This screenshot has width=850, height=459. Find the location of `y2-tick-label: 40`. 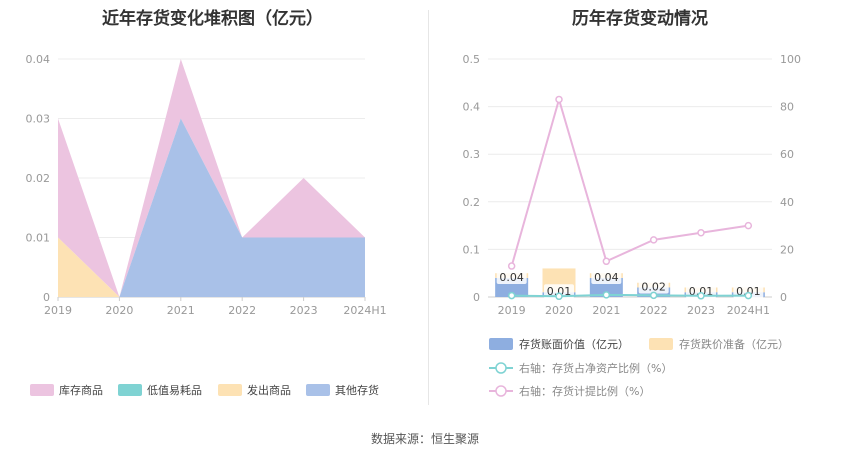

y2-tick-label: 40 is located at coordinates (787, 202).